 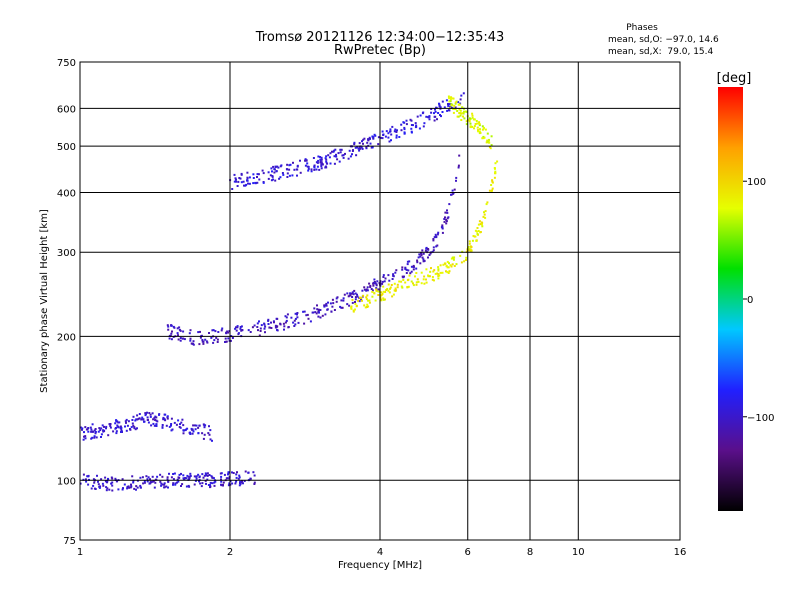 What do you see at coordinates (661, 52) in the screenshot?
I see `phase-stats-x: mean, sd,X: 79.0, 15.4` at bounding box center [661, 52].